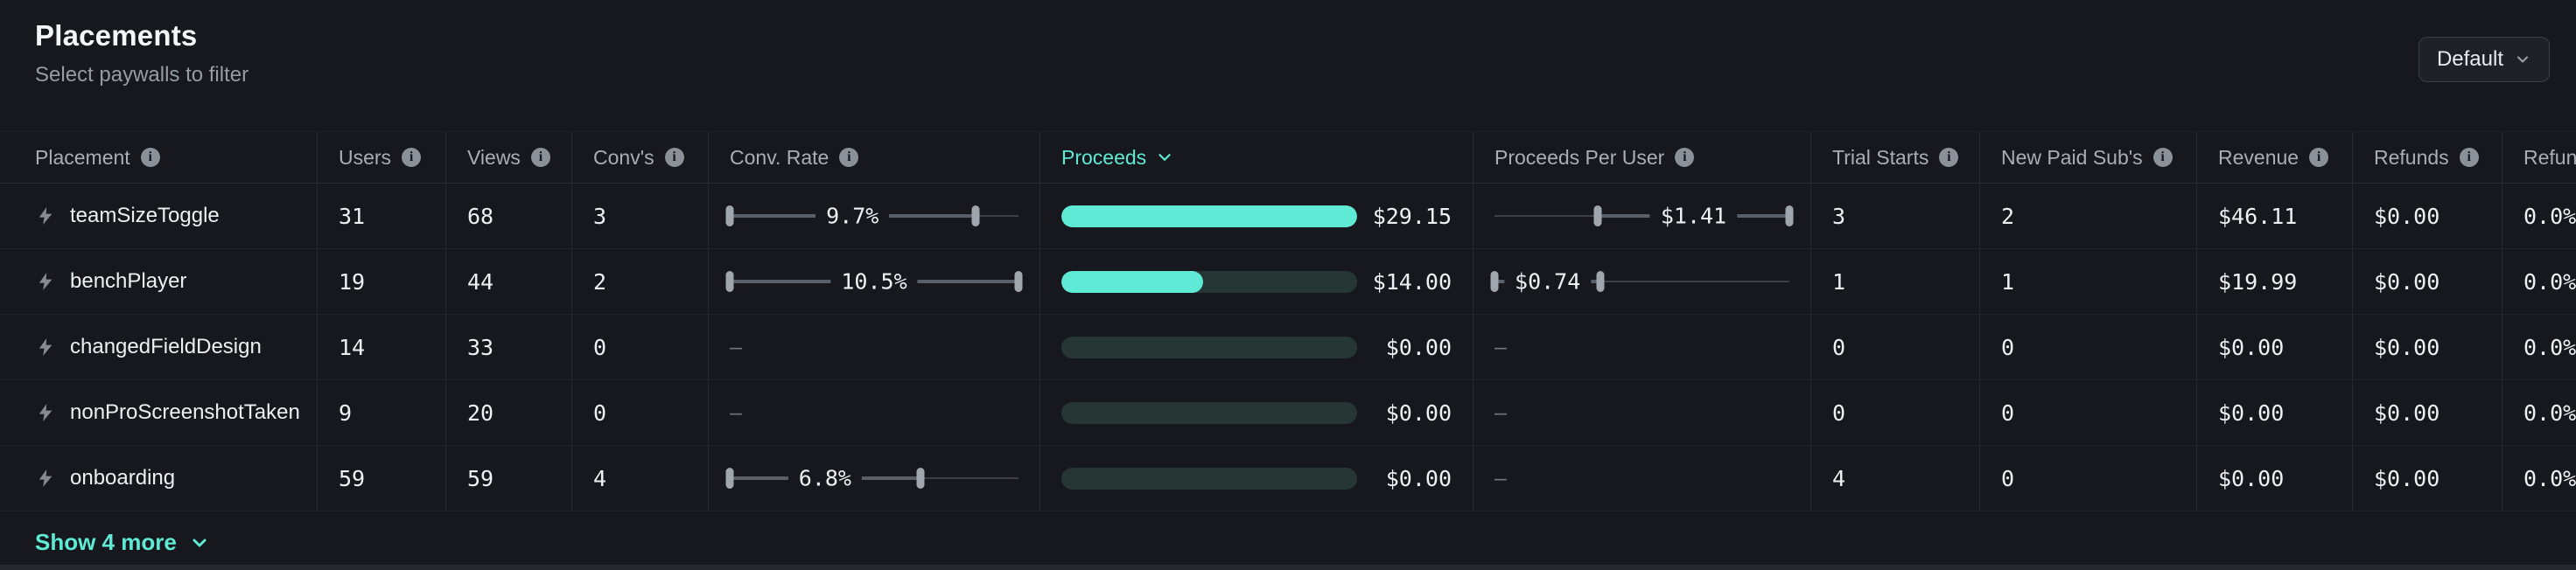  Describe the element at coordinates (640, 157) in the screenshot. I see `column-header-convs: Conv's i` at that location.